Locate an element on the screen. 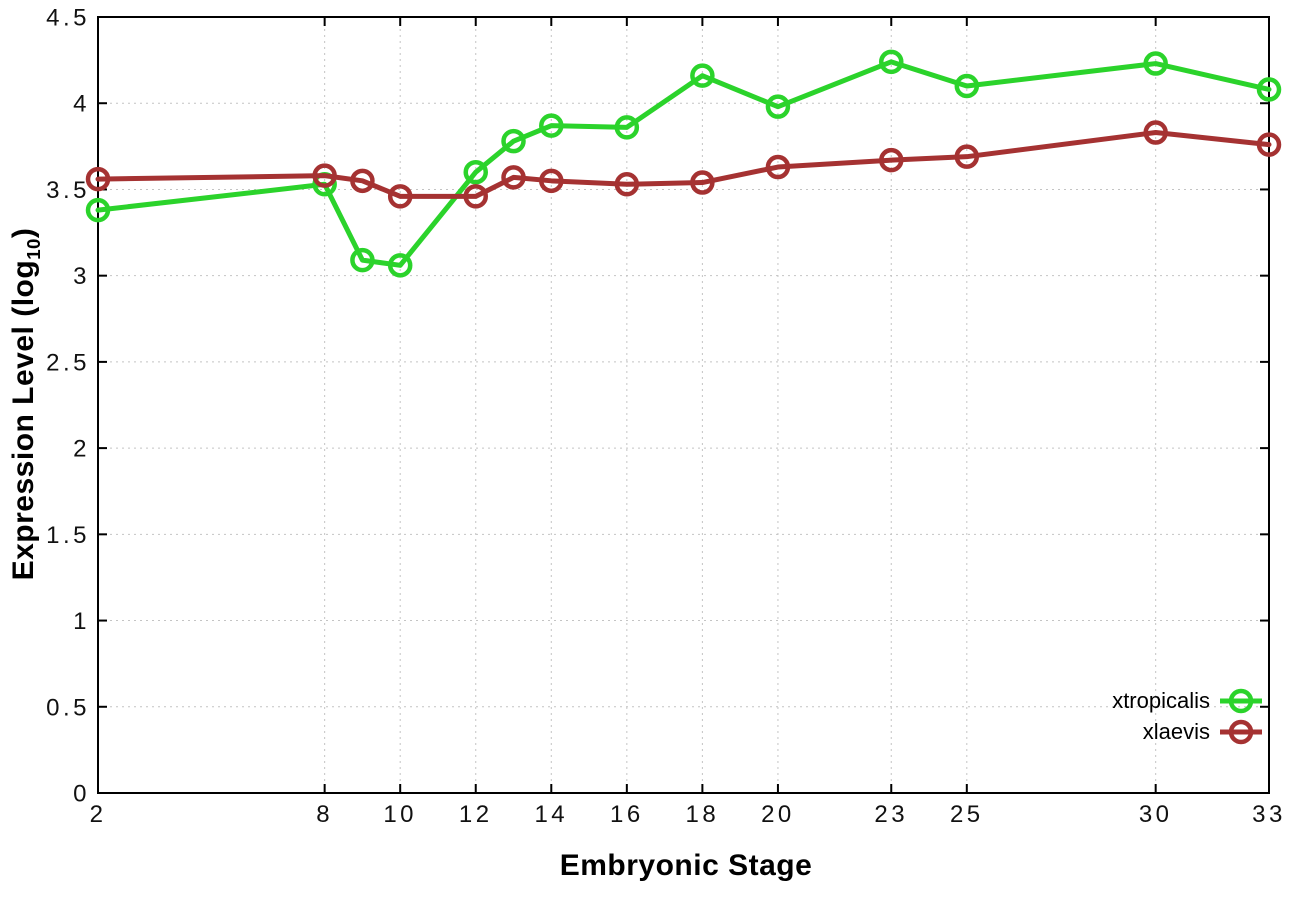  svg-text: 12 is located at coordinates (476, 814).